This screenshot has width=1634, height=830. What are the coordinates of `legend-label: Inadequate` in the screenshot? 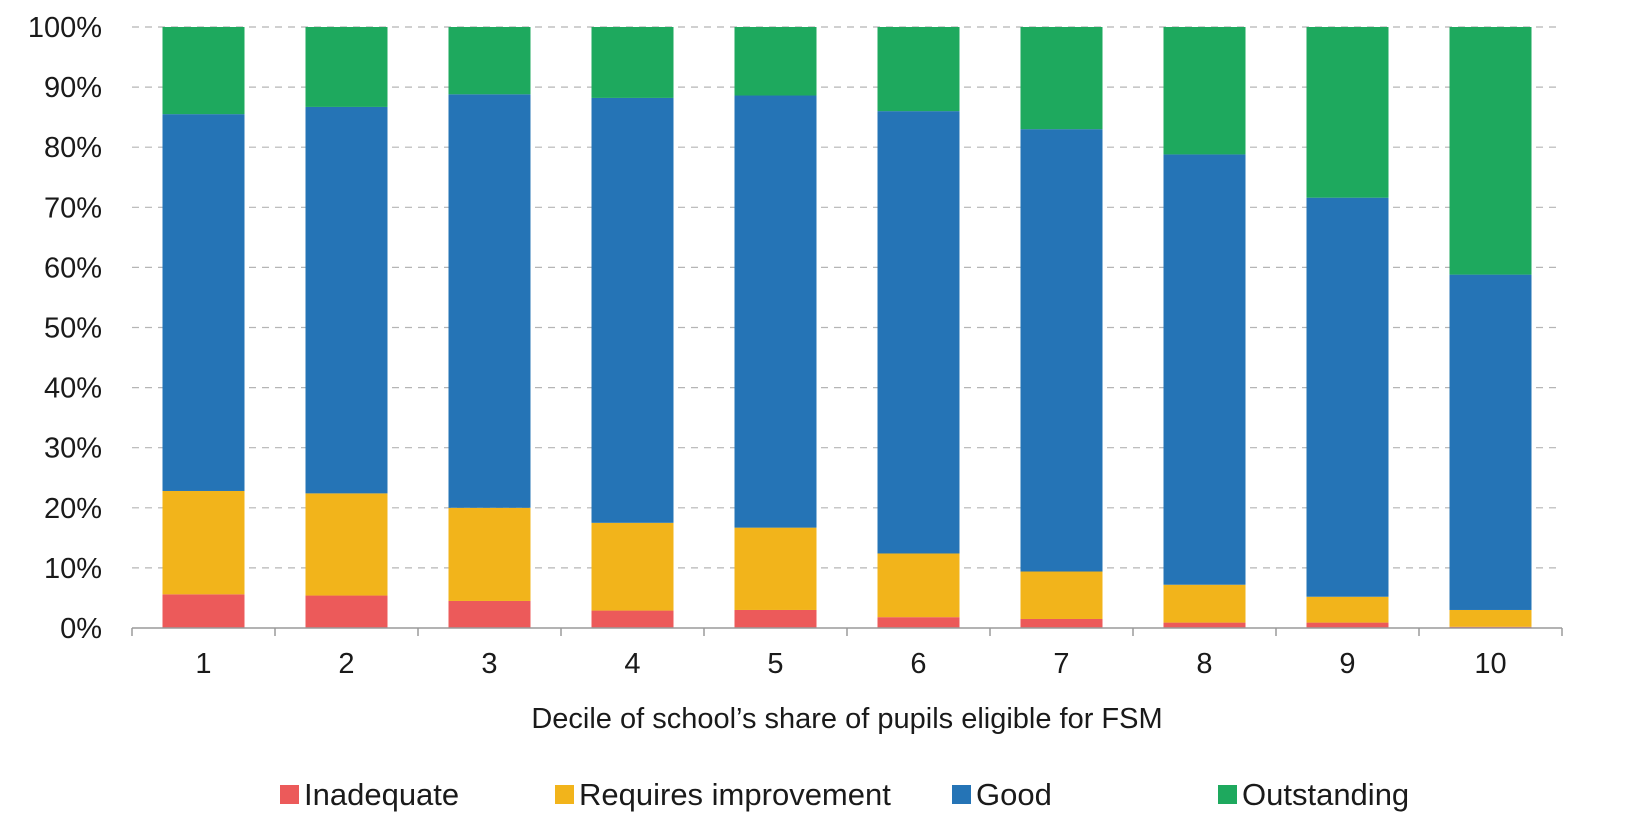 It's located at (381, 794).